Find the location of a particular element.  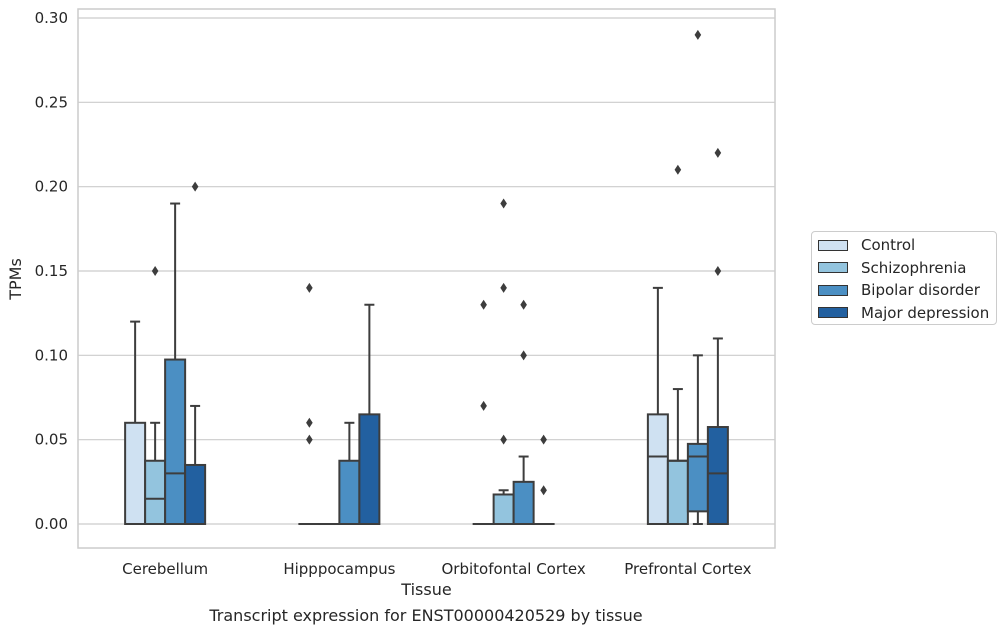

legend-item: Major depression is located at coordinates (903, 313).